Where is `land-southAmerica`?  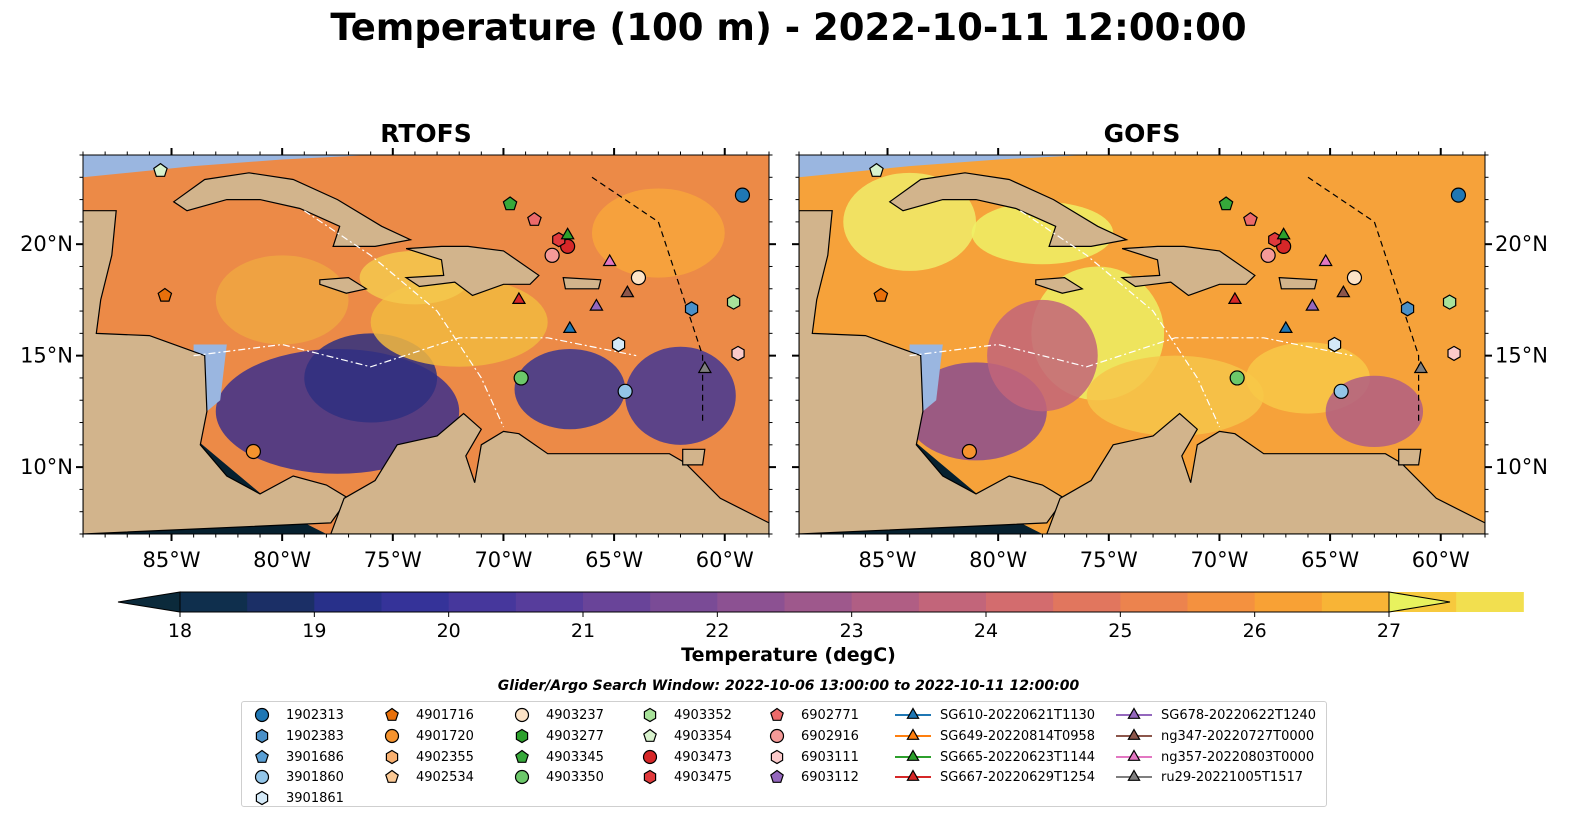
land-southAmerica is located at coordinates (549, 473).